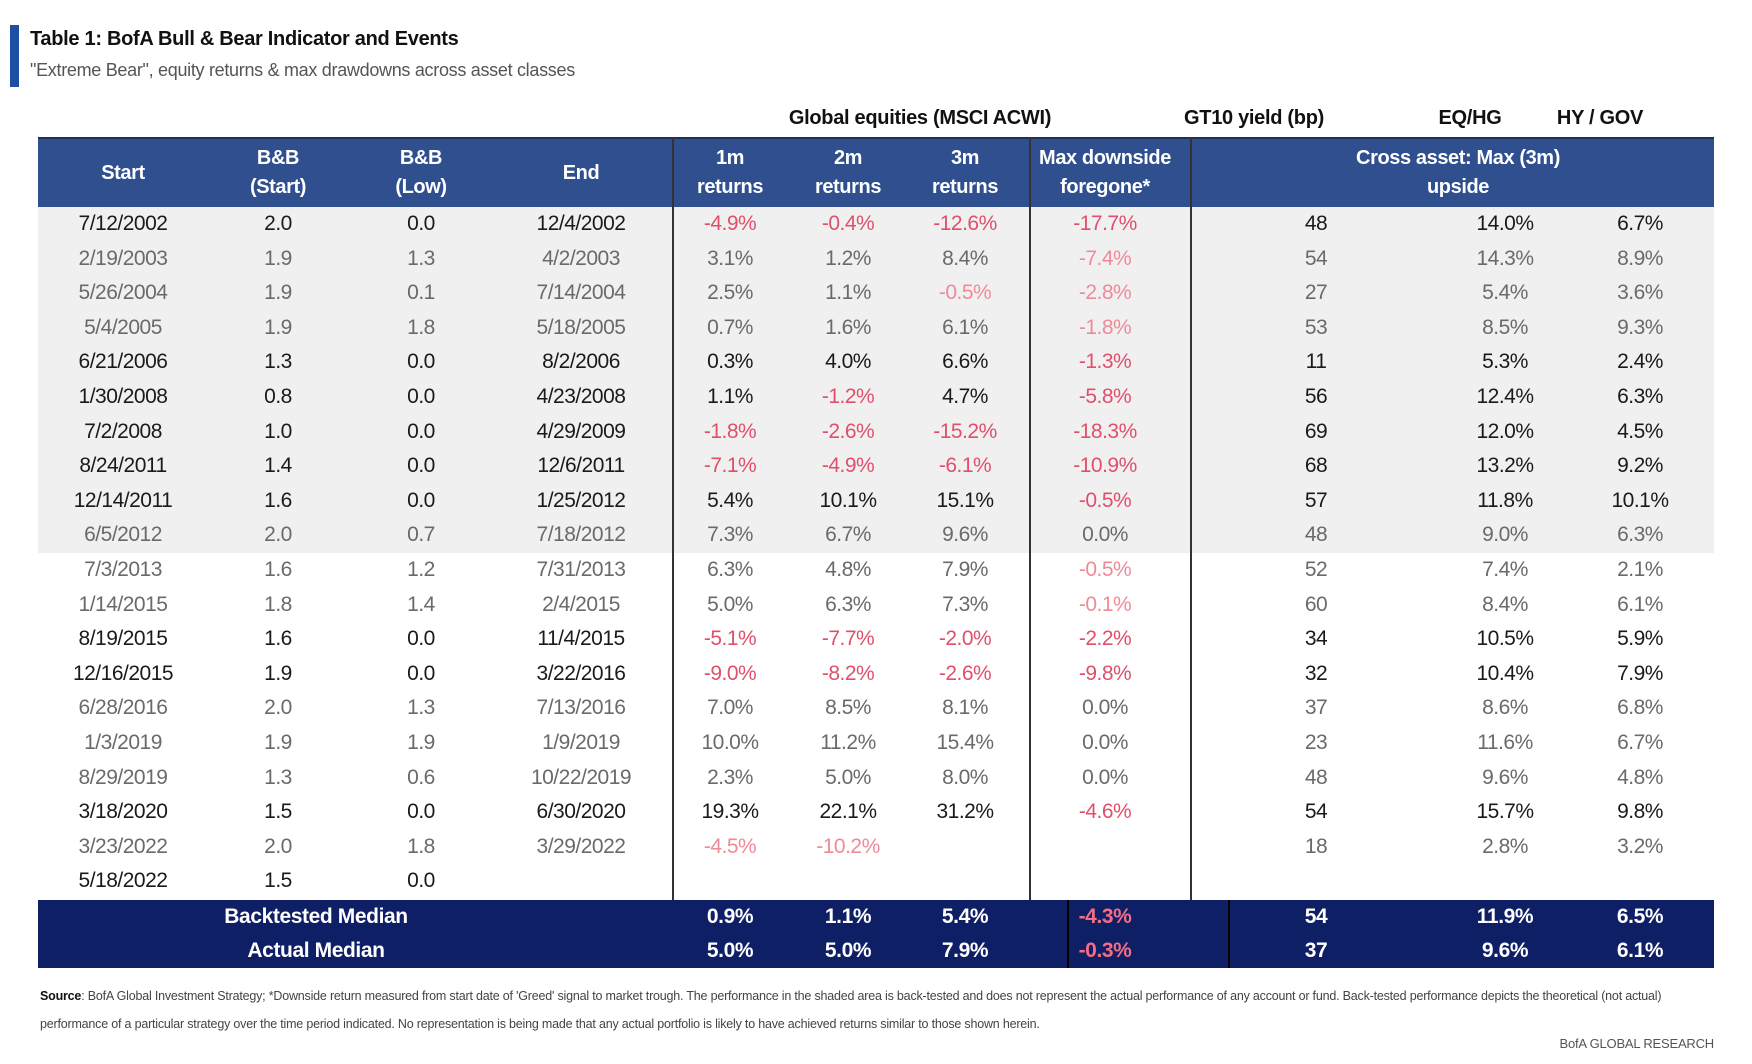 This screenshot has height=1064, width=1752. I want to click on cell-gt10: 54, so click(1316, 812).